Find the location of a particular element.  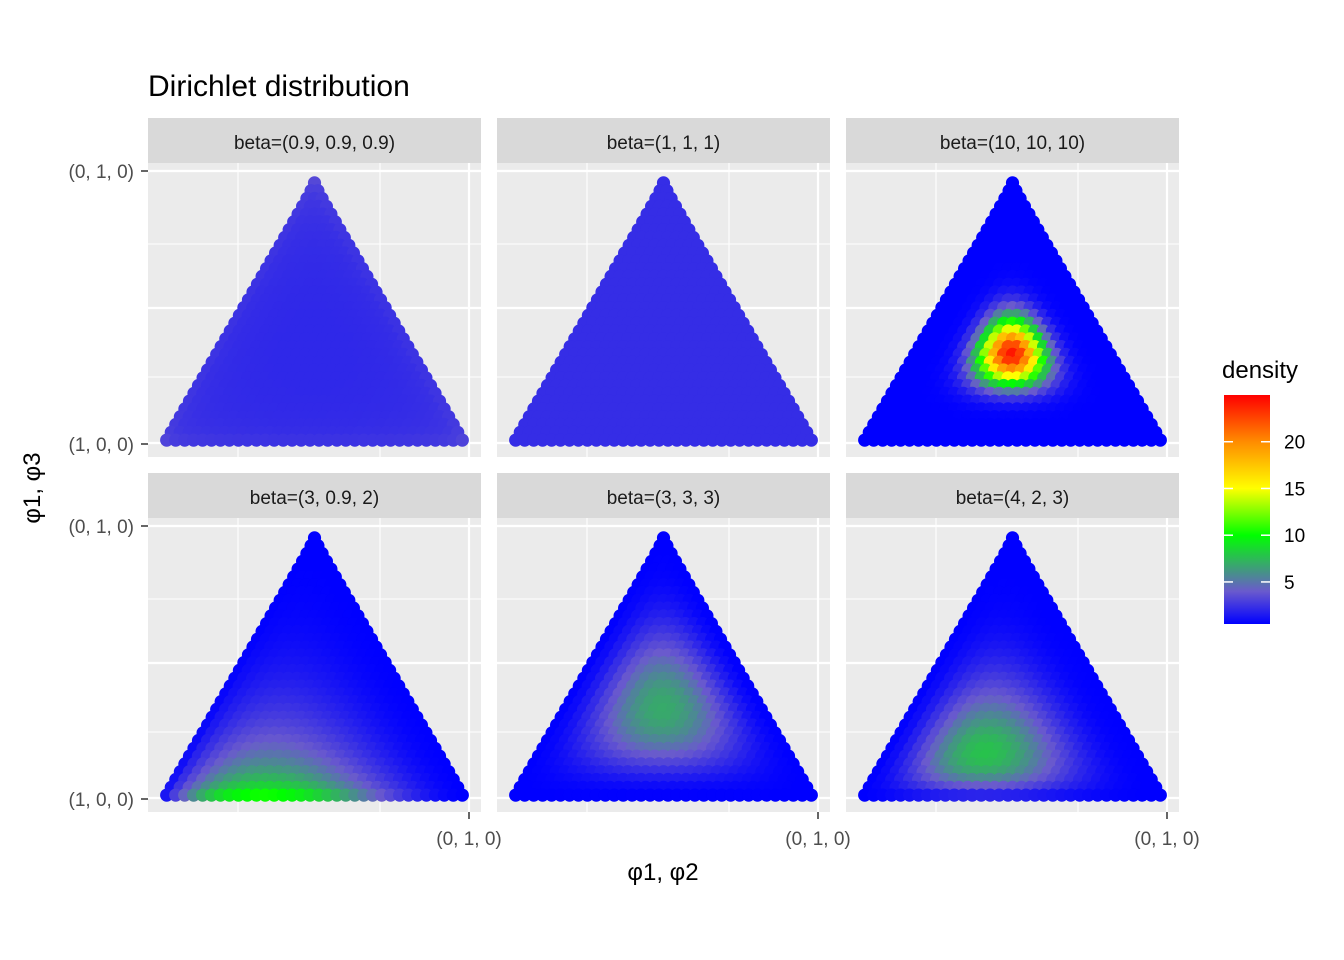

x-axis: (0, 1, 0) (0, 1, 0) (0, 1, 0) is located at coordinates (818, 831).